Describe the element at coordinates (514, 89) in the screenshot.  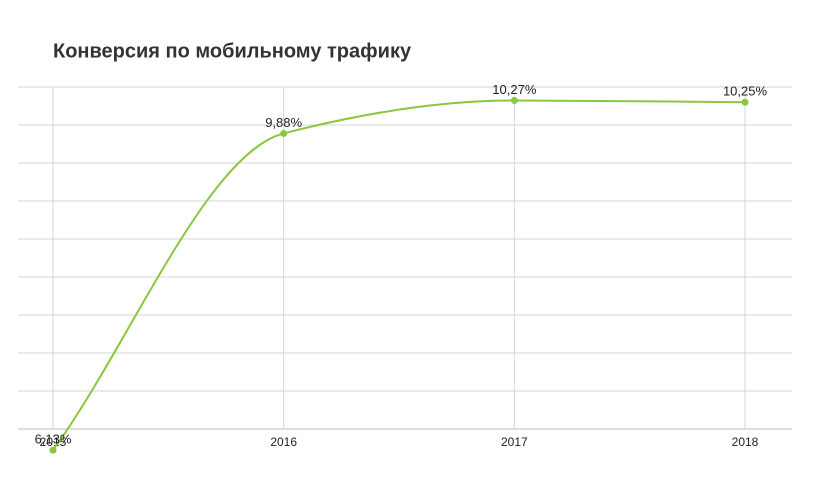
I see `data-label: 10,27%` at that location.